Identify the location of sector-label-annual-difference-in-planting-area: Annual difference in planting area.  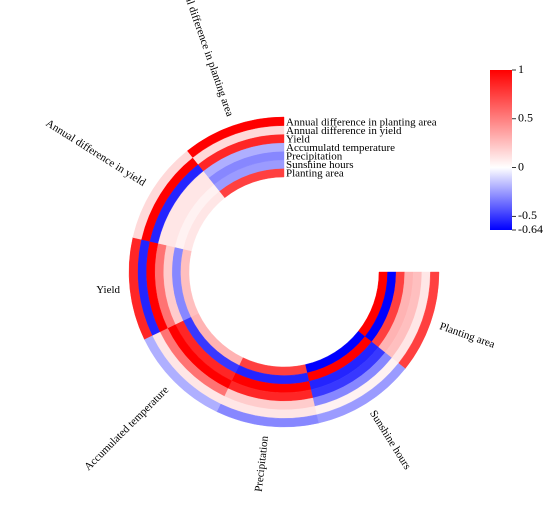
(205, 59).